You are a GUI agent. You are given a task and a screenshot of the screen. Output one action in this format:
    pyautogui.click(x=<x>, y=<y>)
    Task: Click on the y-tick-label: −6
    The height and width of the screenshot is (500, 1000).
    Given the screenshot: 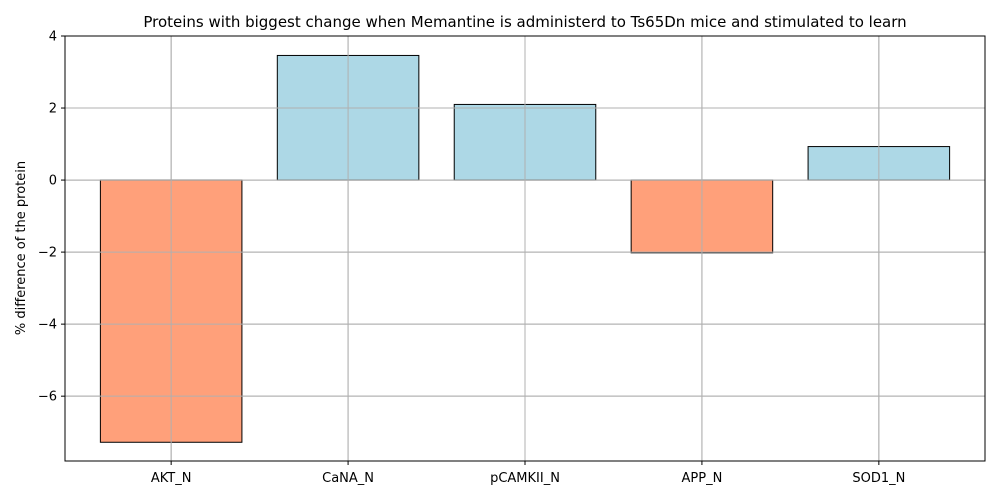 What is the action you would take?
    pyautogui.click(x=47, y=397)
    